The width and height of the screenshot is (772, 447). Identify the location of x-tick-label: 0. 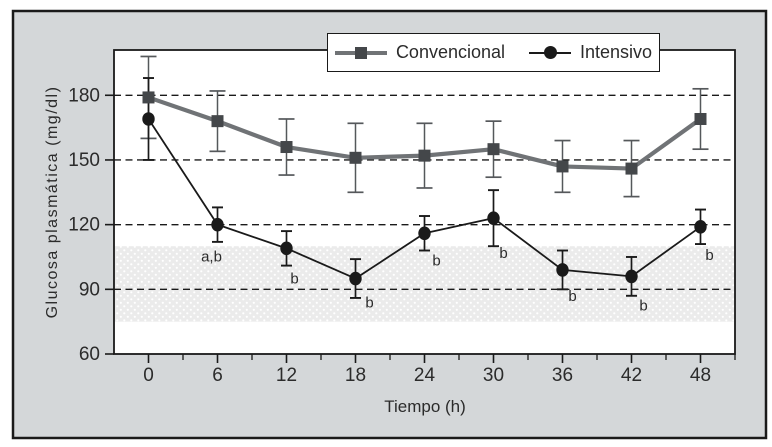
(148, 375).